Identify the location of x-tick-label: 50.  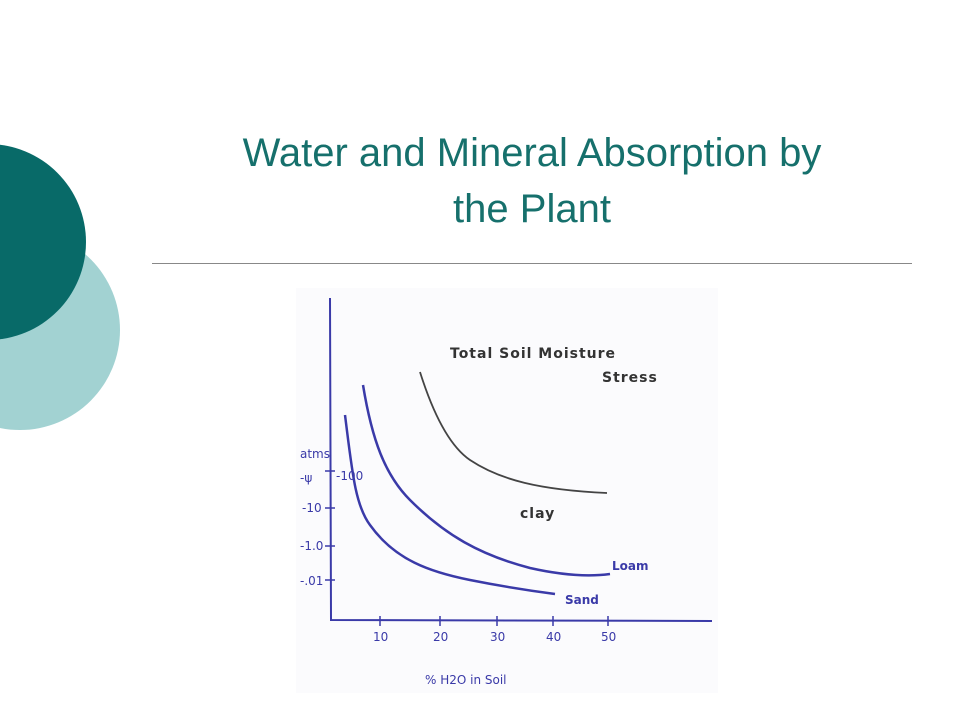
(608, 637).